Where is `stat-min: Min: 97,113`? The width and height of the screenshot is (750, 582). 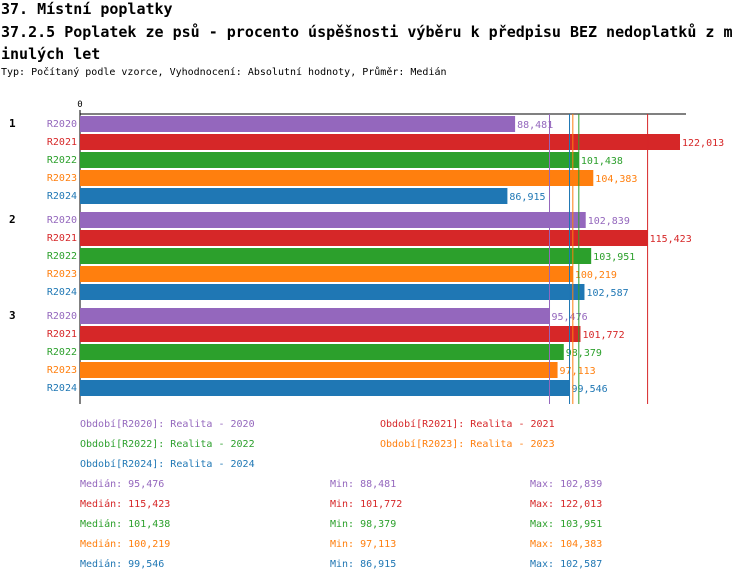
stat-min: Min: 97,113 is located at coordinates (363, 544).